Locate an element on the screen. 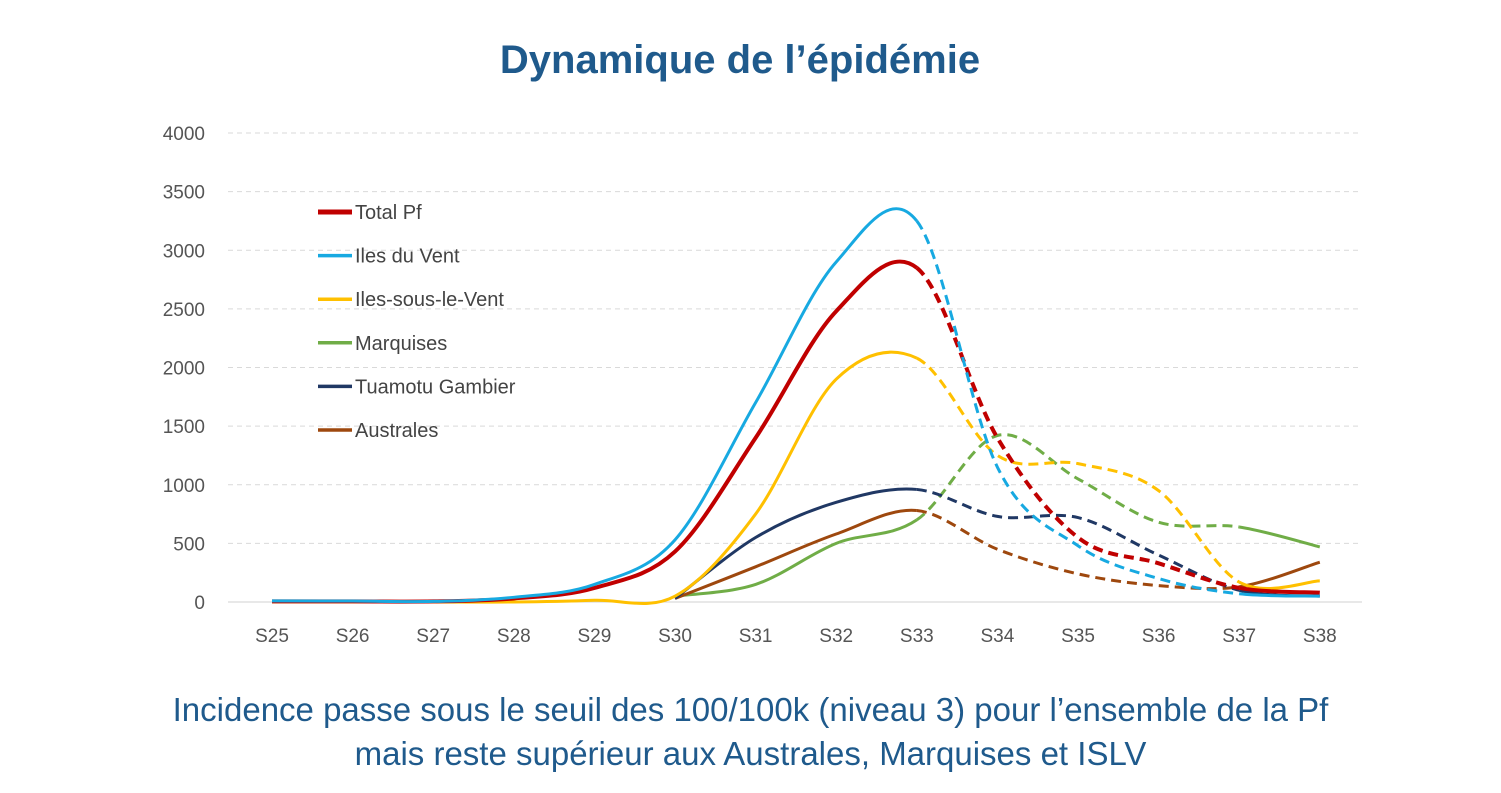  y-tick-label: 3500 is located at coordinates (184, 193).